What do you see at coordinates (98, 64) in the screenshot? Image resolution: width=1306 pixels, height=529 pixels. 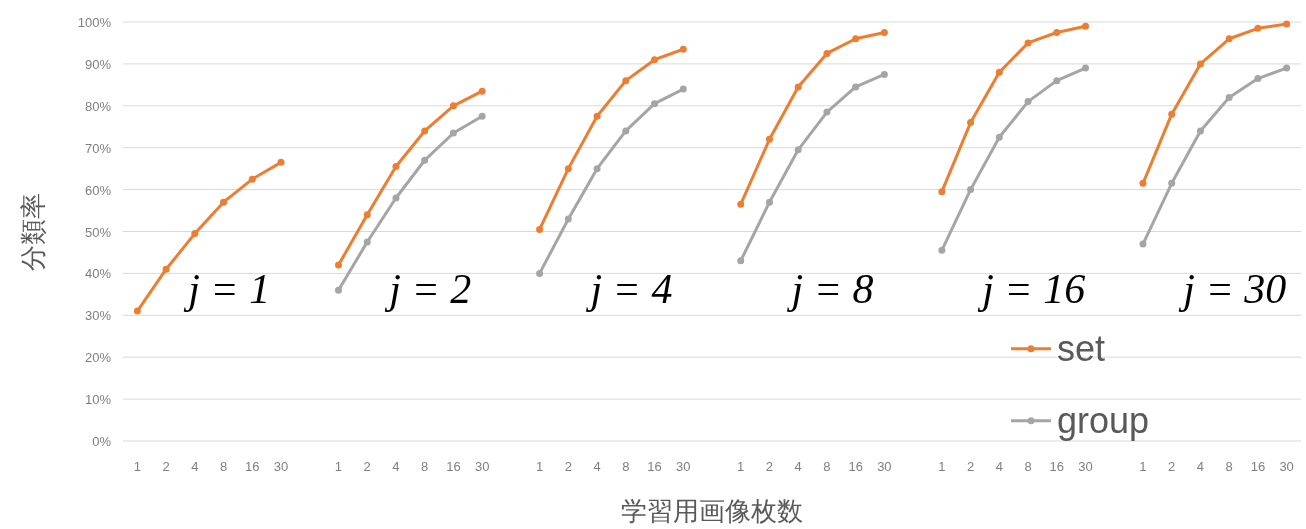 I see `y-tick-label: 90%` at bounding box center [98, 64].